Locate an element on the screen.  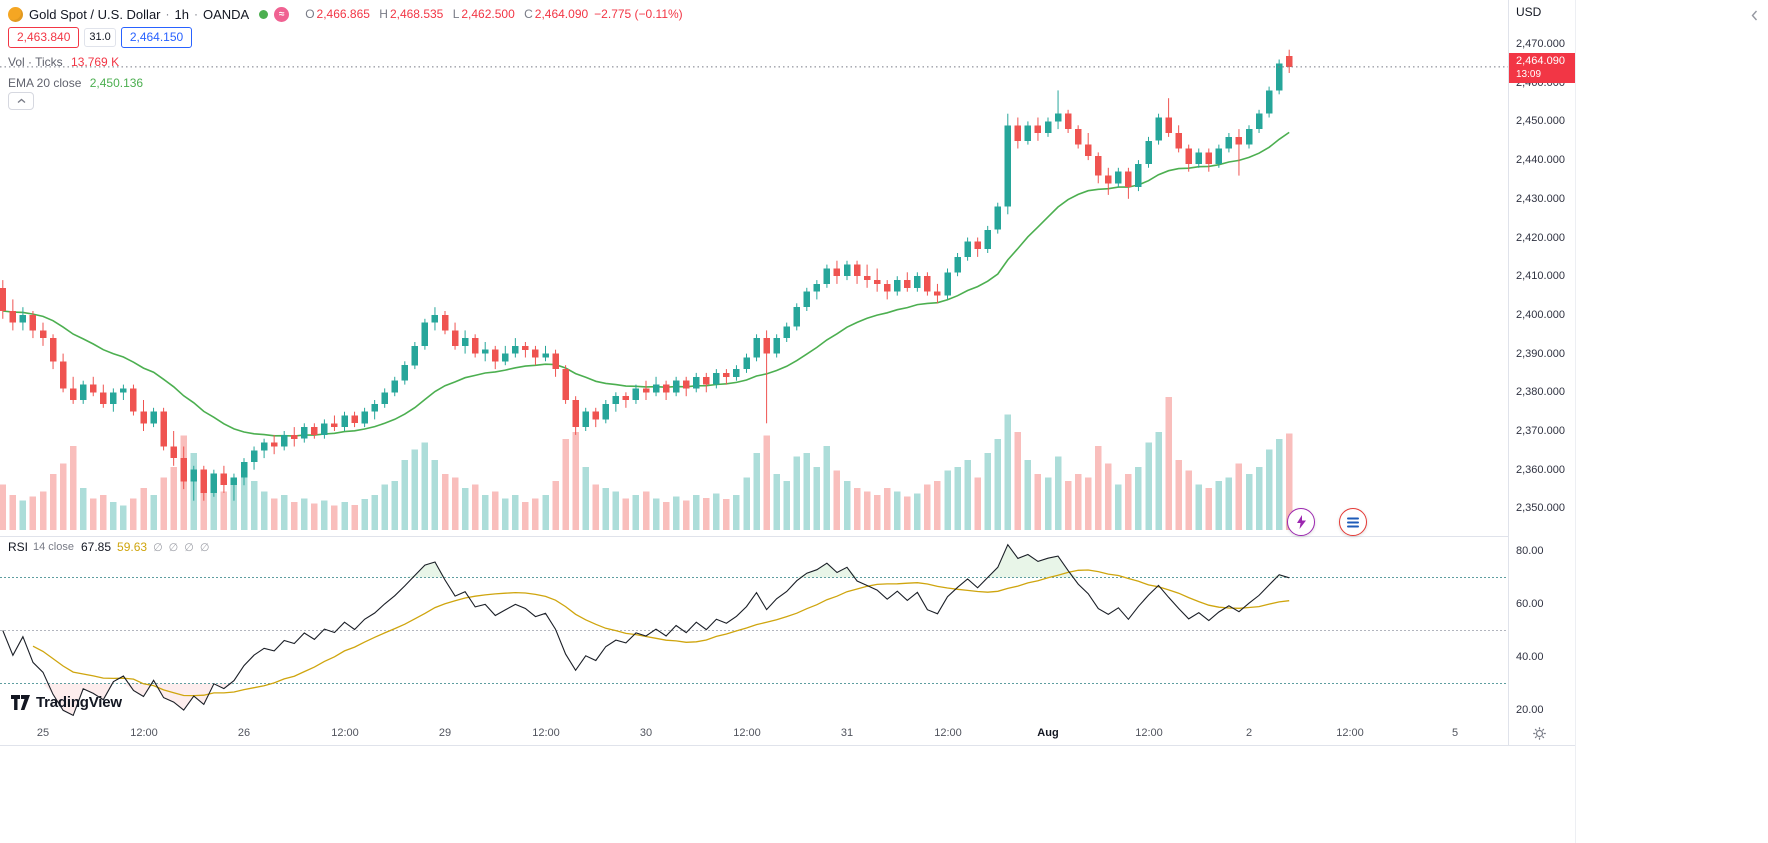
rsi-title: RSI is located at coordinates (18, 547).